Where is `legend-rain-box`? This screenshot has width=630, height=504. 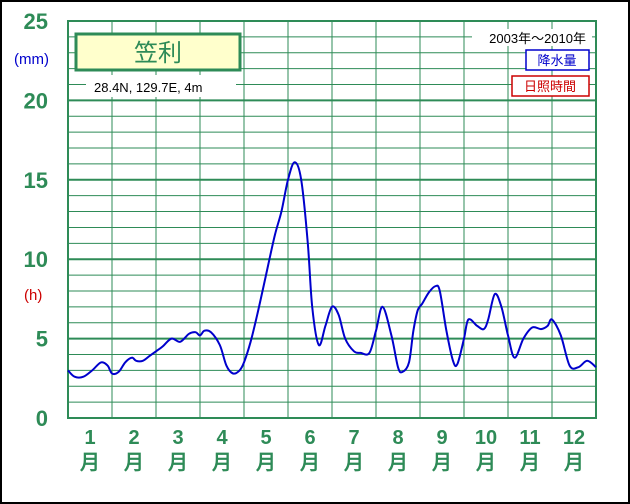 legend-rain-box is located at coordinates (557, 60).